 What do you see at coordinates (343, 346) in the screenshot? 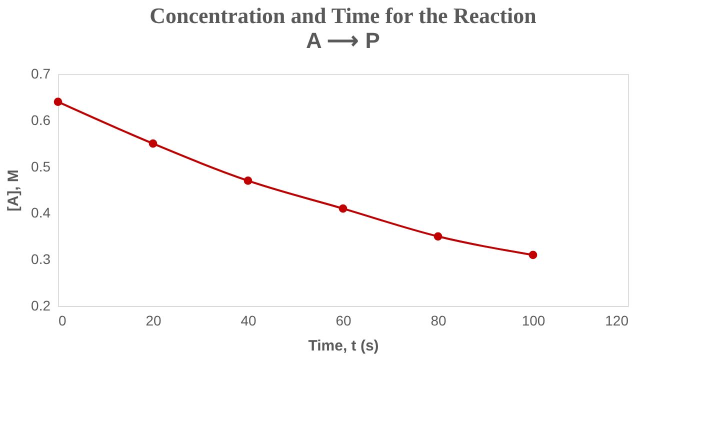
I see `x-axis-title: Time, t (s)` at bounding box center [343, 346].